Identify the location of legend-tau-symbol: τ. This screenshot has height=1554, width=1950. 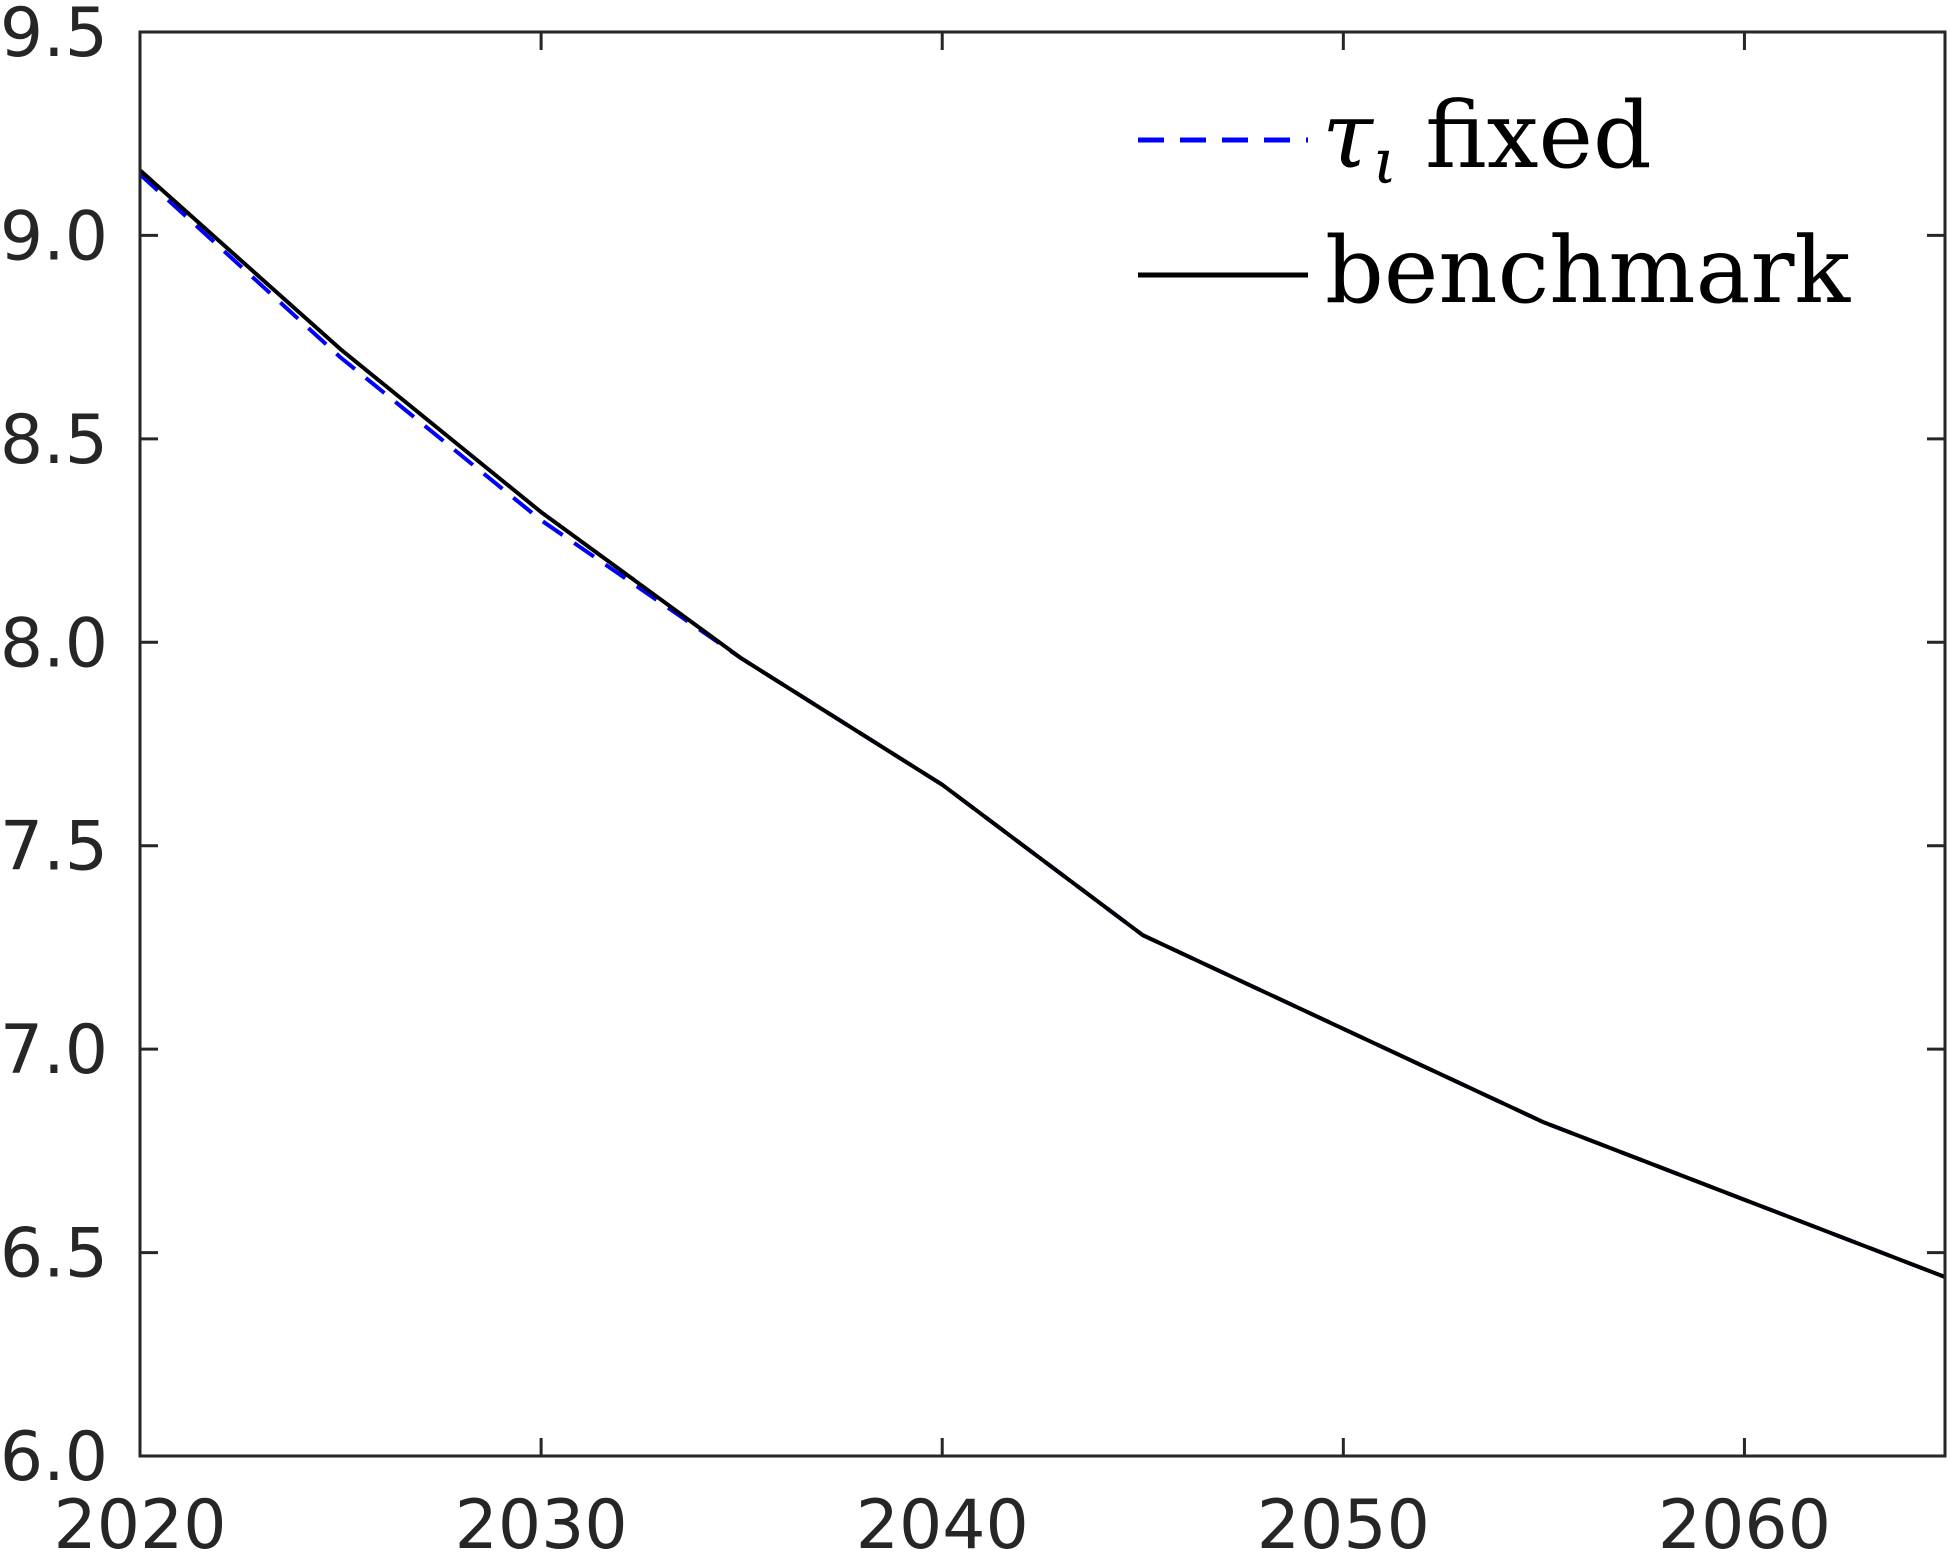
(1348, 135).